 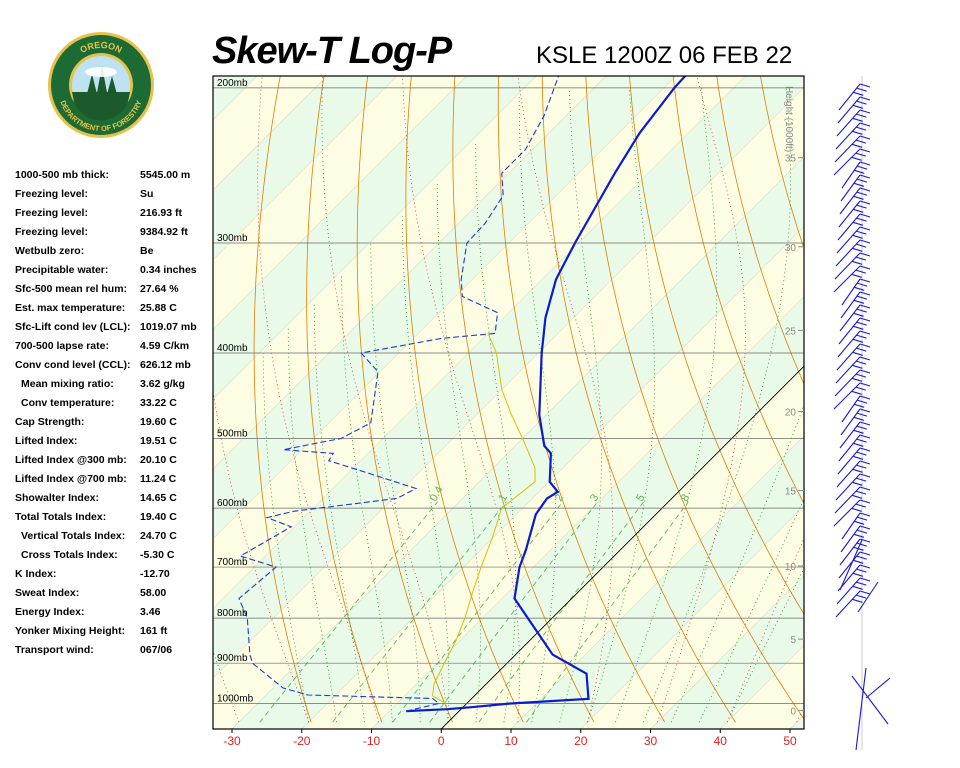 I want to click on station-label: KSLE 1200Z 06 FEB 22, so click(x=664, y=55).